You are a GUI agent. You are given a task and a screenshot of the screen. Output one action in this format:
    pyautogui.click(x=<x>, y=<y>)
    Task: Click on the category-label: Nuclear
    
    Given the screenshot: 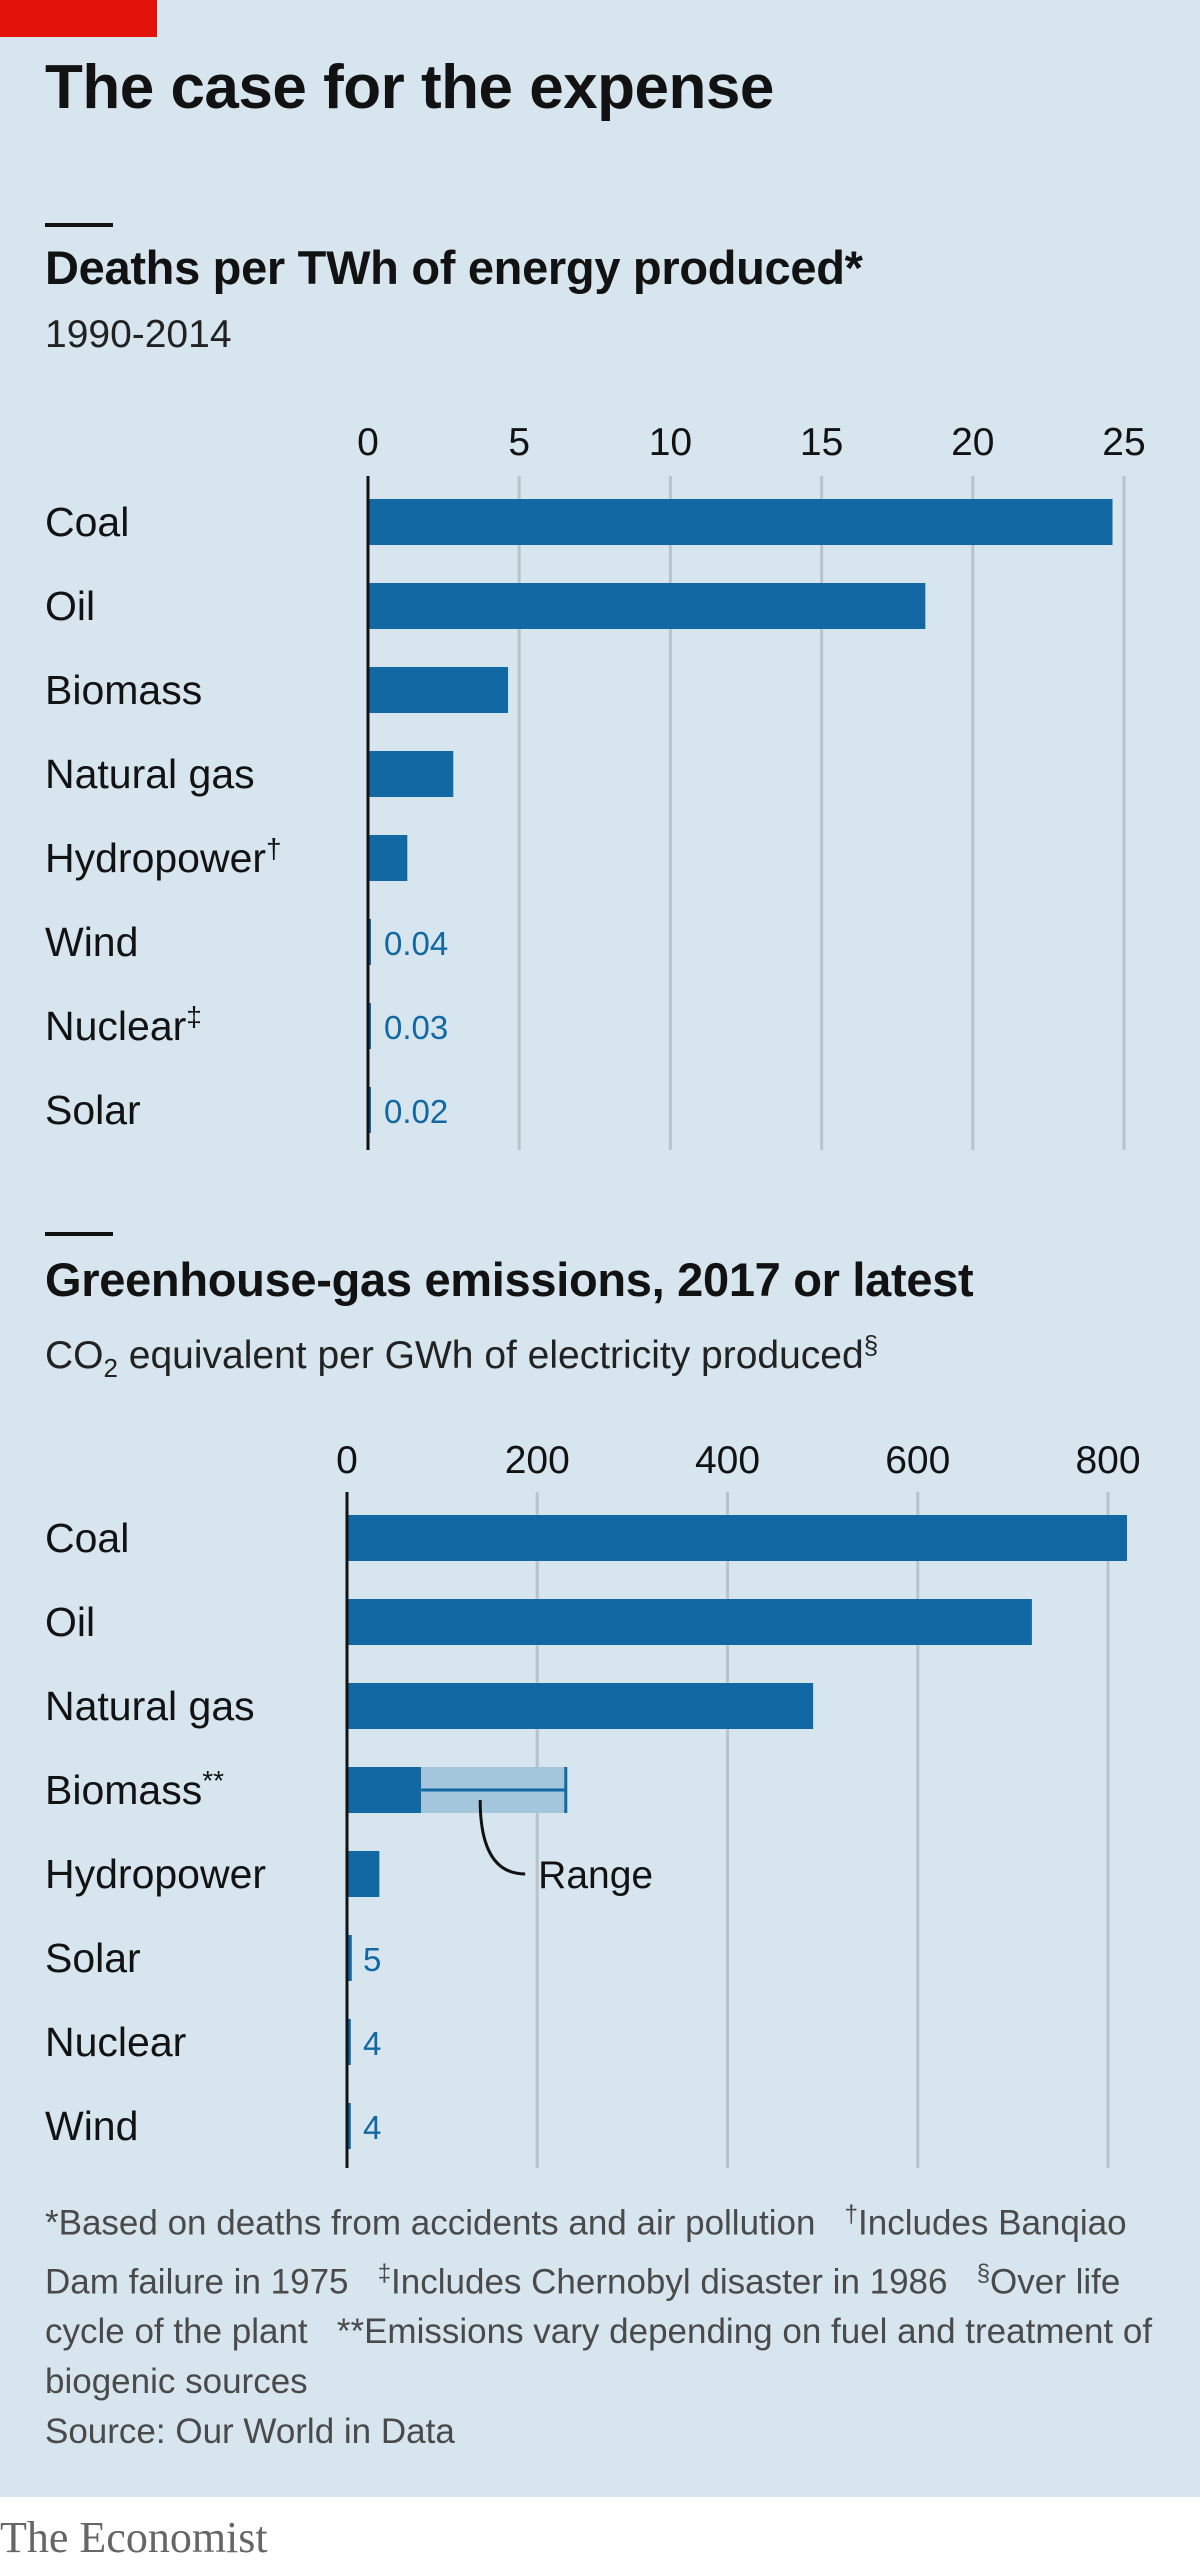 What is the action you would take?
    pyautogui.click(x=115, y=2042)
    